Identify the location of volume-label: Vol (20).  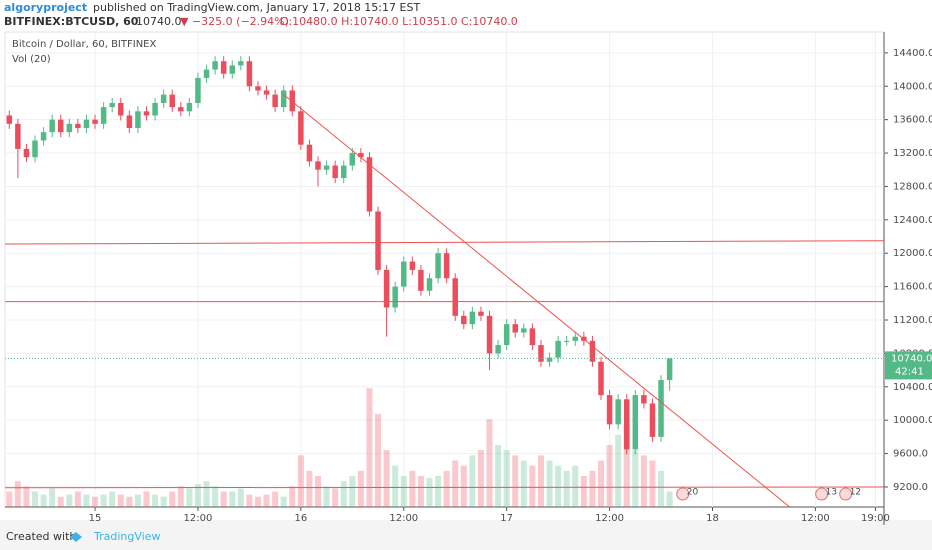
(31, 59).